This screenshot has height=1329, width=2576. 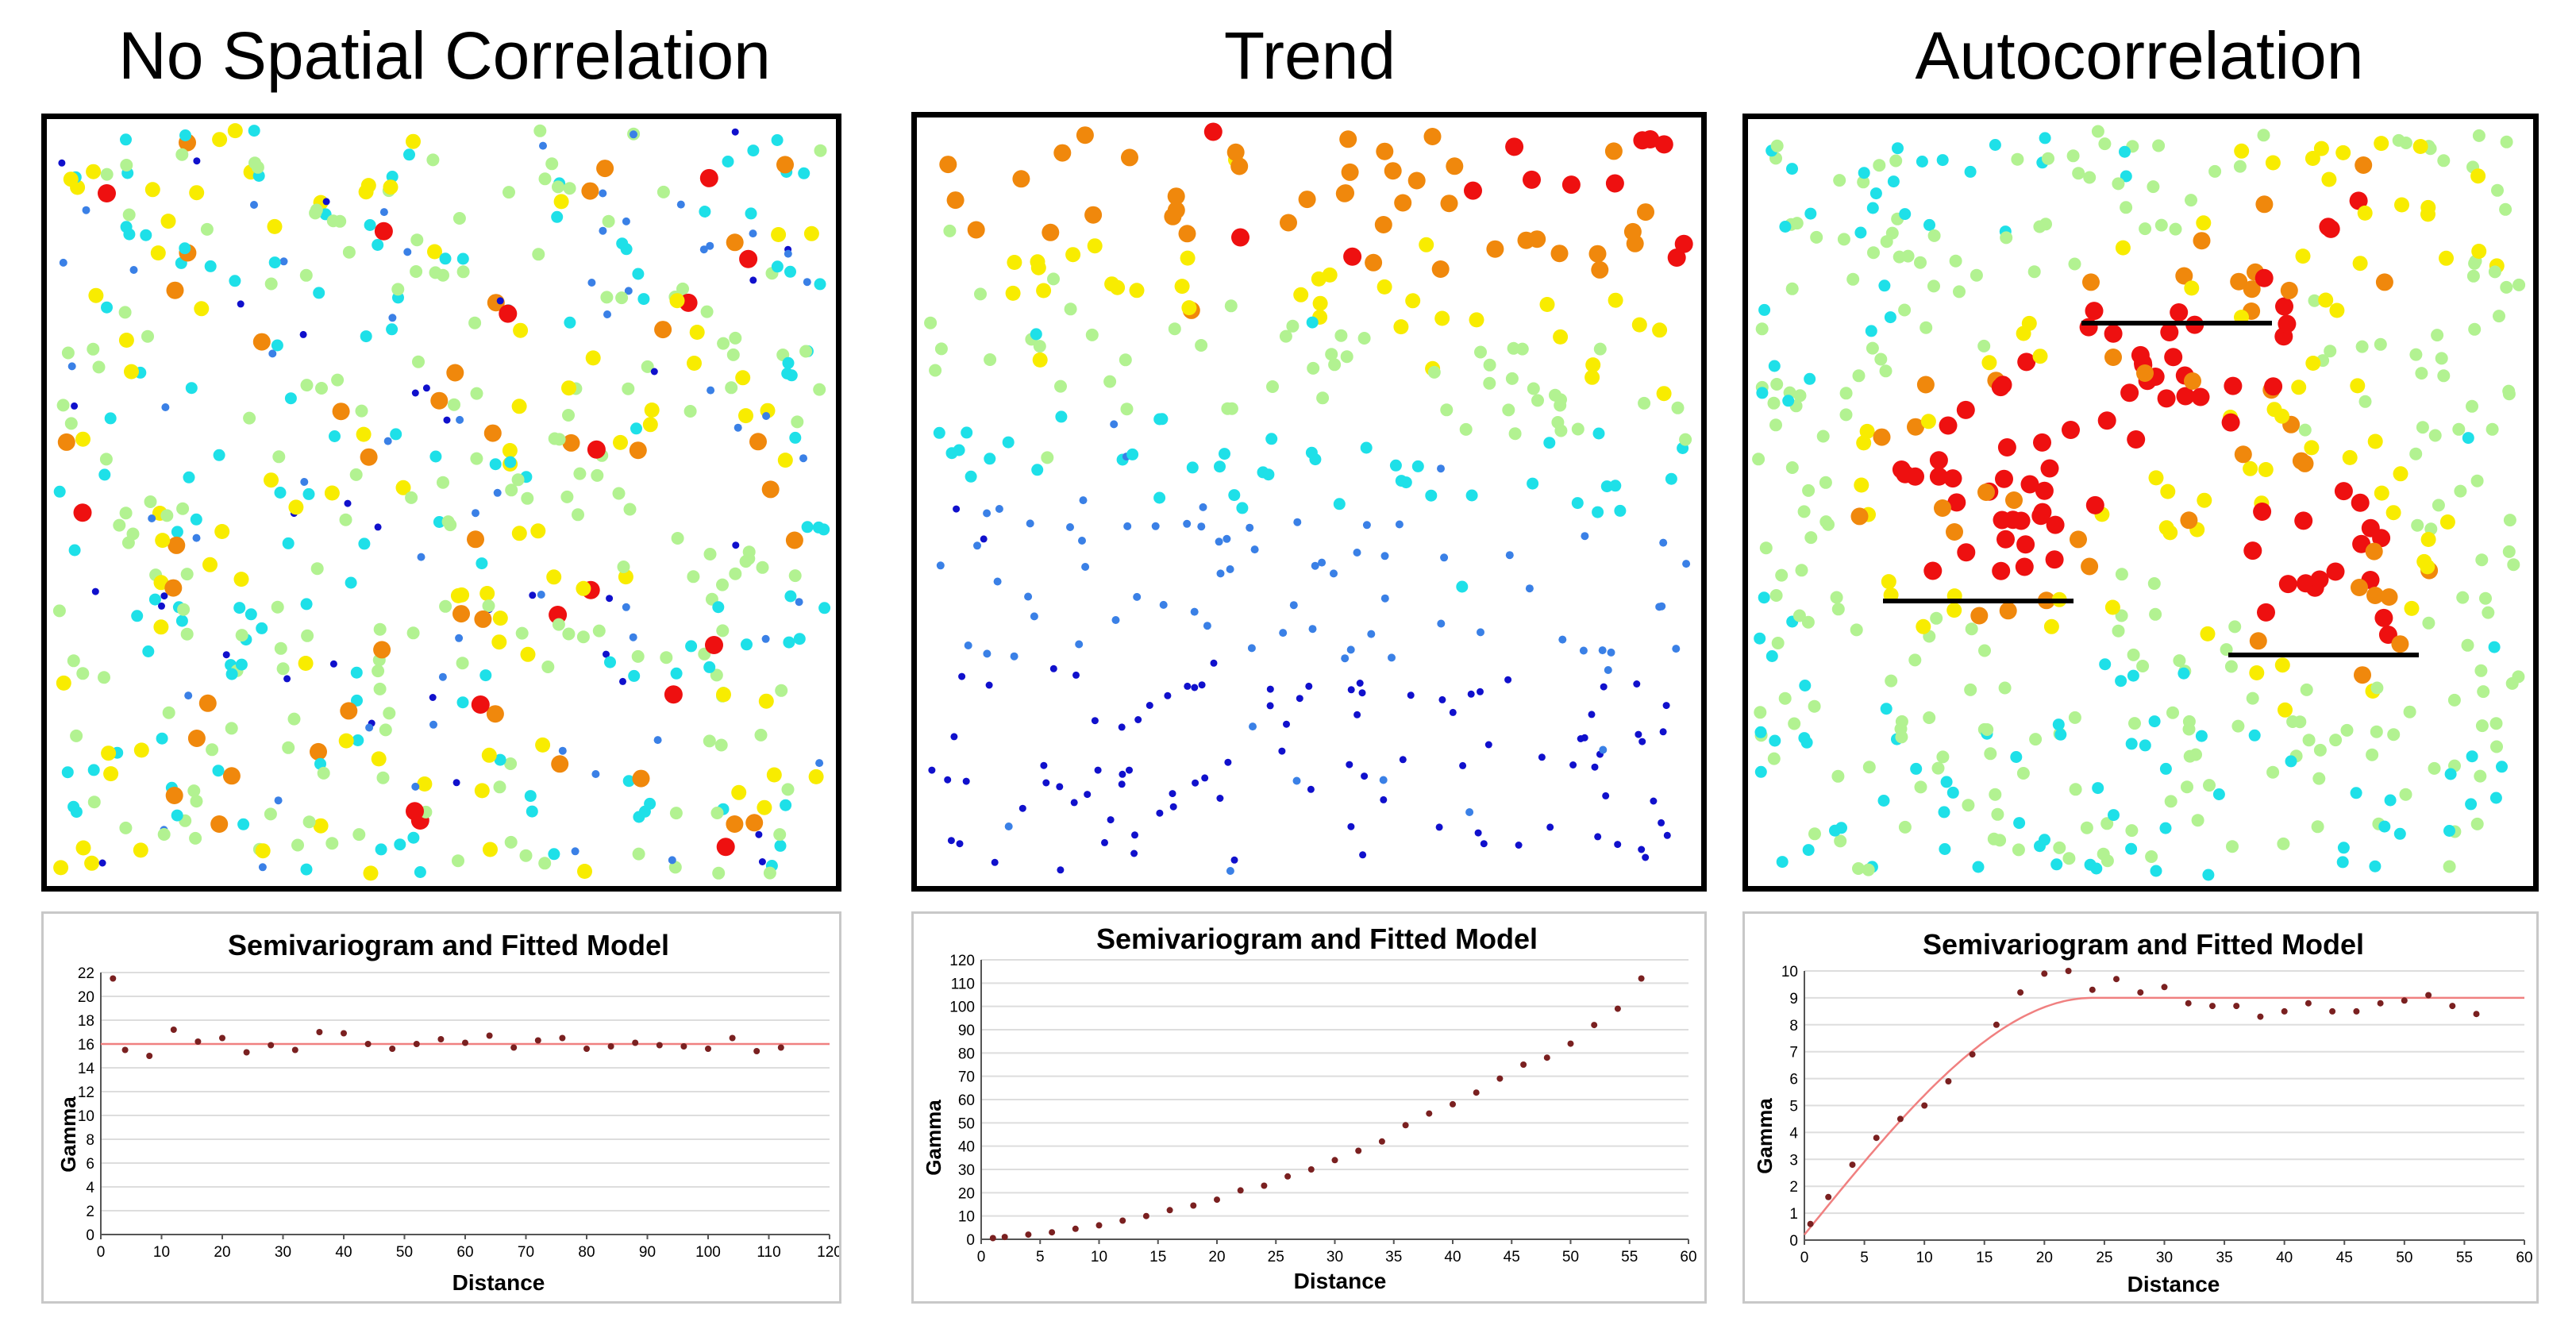 What do you see at coordinates (2143, 944) in the screenshot?
I see `chart-title: Semivariogram and Fitted Model` at bounding box center [2143, 944].